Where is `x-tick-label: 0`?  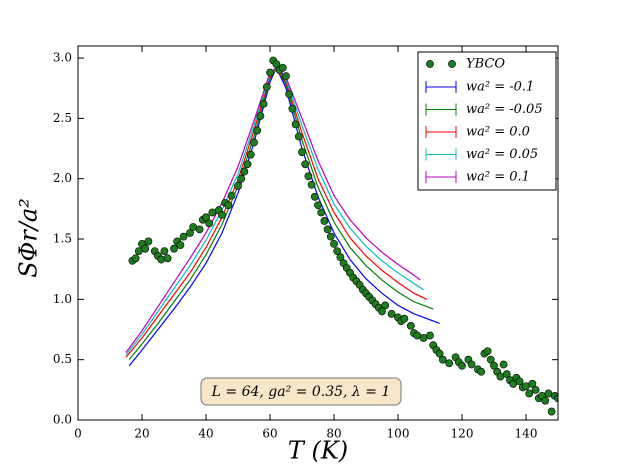
x-tick-label: 0 is located at coordinates (78, 434).